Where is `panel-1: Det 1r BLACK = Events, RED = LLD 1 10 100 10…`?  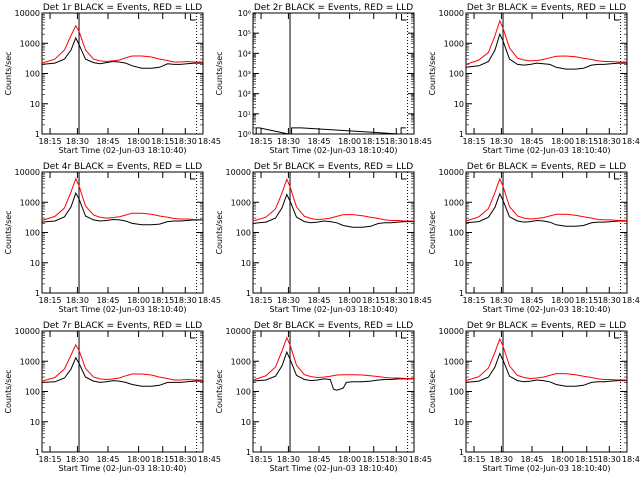
panel-1: Det 1r BLACK = Events, RED = LLD 1 10 100 10… is located at coordinates (112, 79).